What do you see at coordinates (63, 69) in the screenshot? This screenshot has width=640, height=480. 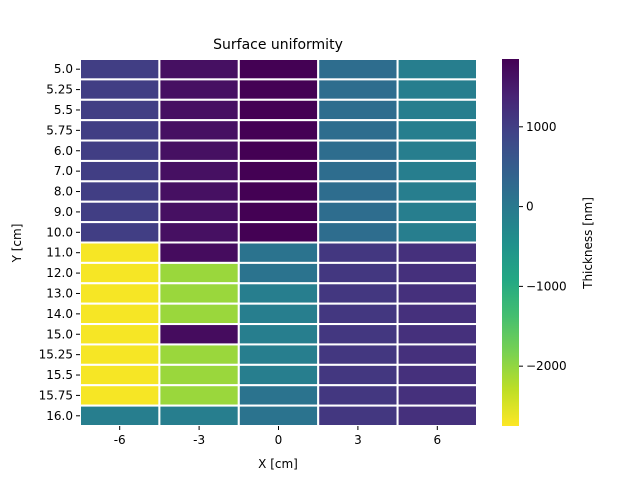 I see `y-tick-label: 5.0` at bounding box center [63, 69].